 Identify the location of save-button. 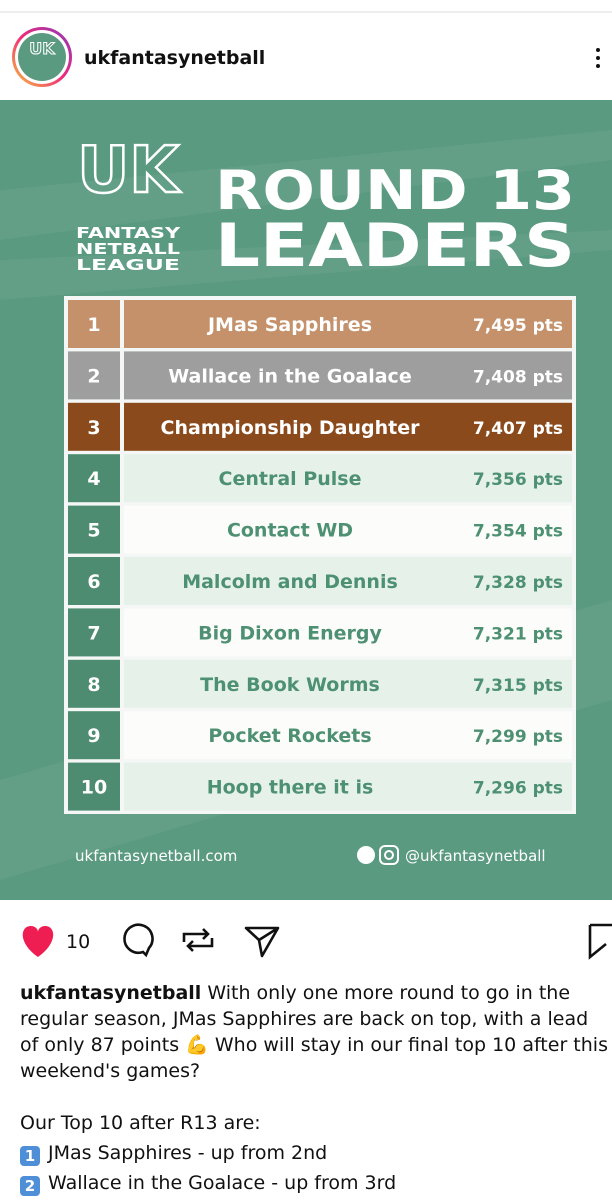
(600, 941).